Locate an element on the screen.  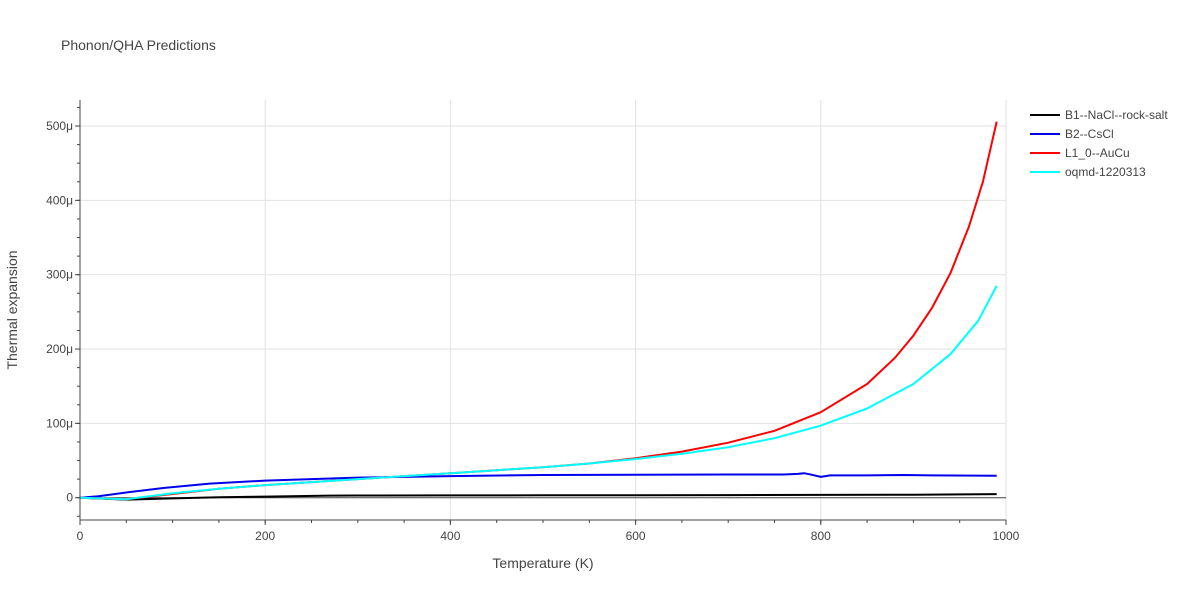
legend-label: L1_0--AuCu is located at coordinates (1097, 153).